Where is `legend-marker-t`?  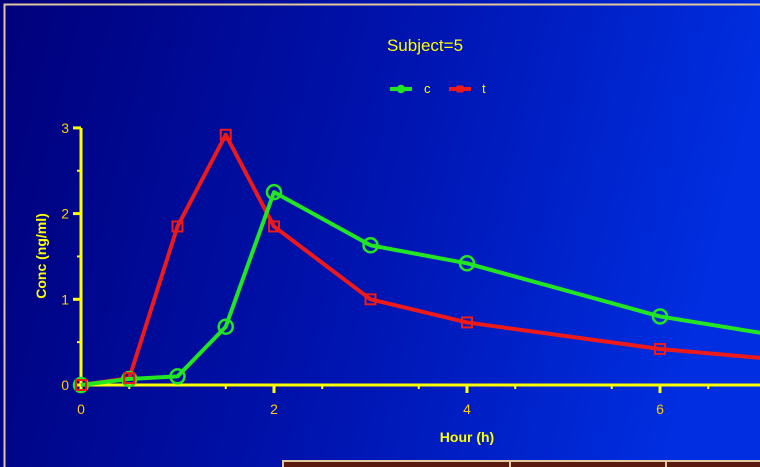 legend-marker-t is located at coordinates (460, 89).